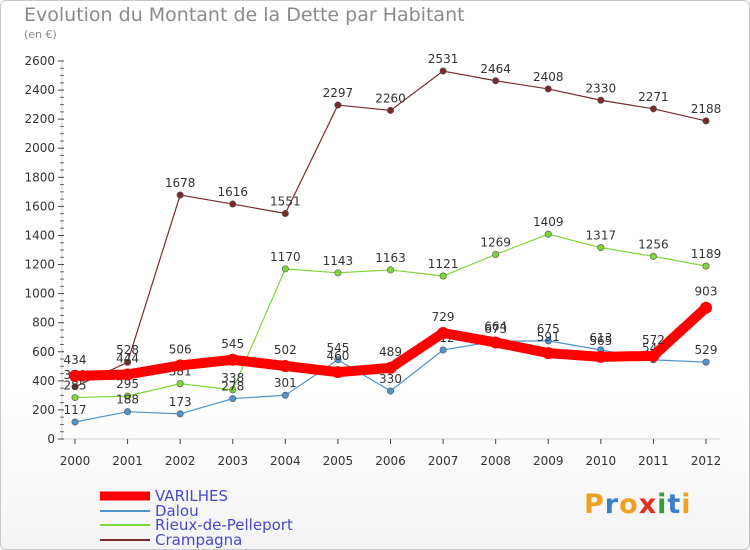 This screenshot has height=550, width=750. Describe the element at coordinates (495, 329) in the screenshot. I see `data-label: 673` at that location.